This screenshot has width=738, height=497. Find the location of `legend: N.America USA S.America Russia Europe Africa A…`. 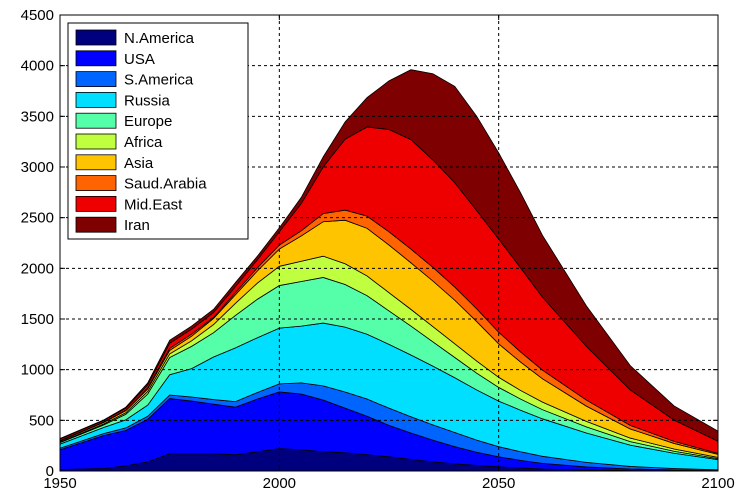

legend: N.America USA S.America Russia Europe Africa A… is located at coordinates (158, 131).